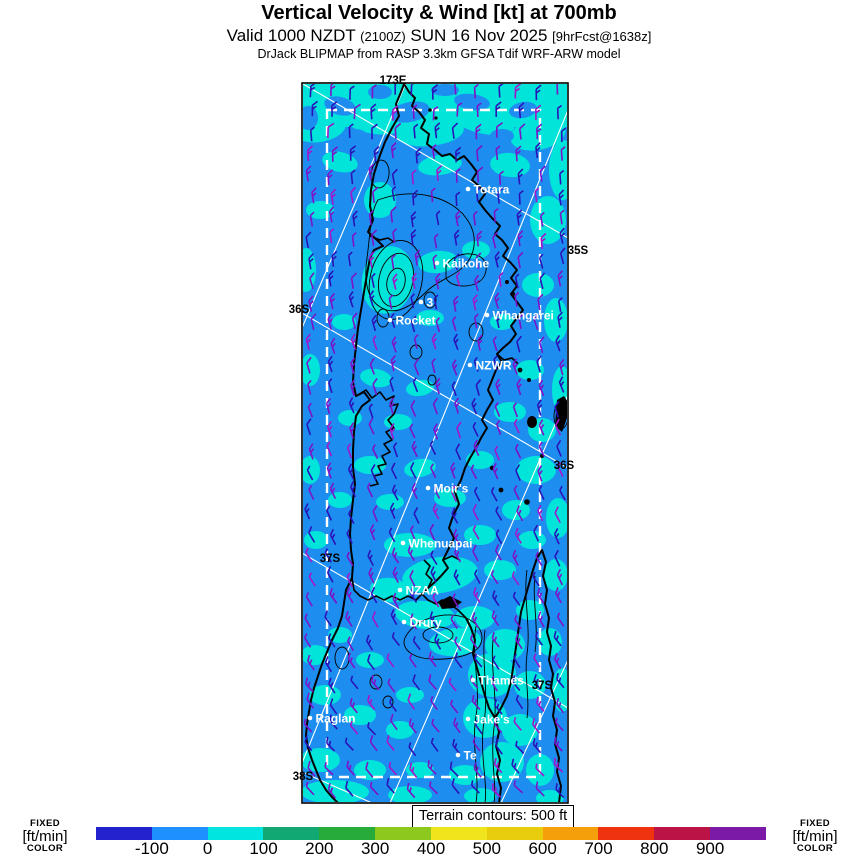 The height and width of the screenshot is (860, 850). I want to click on units-ftmin-label: [ft/min], so click(45, 836).